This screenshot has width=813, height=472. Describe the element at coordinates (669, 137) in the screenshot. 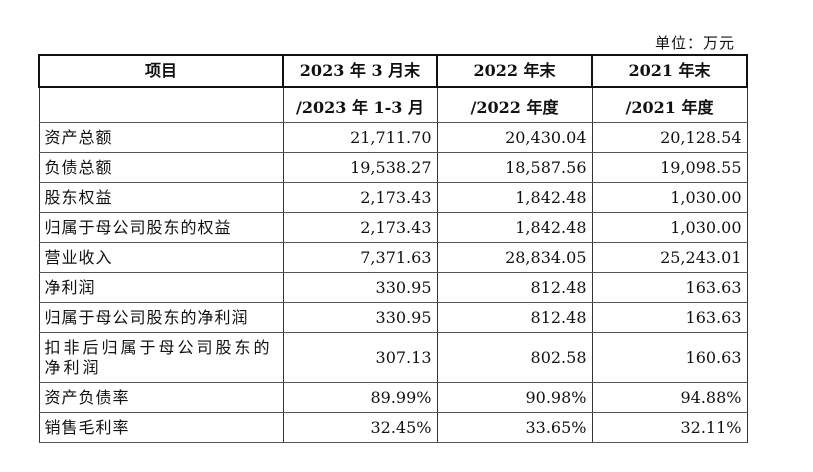

I see `cell-2021: 20,128.54` at that location.